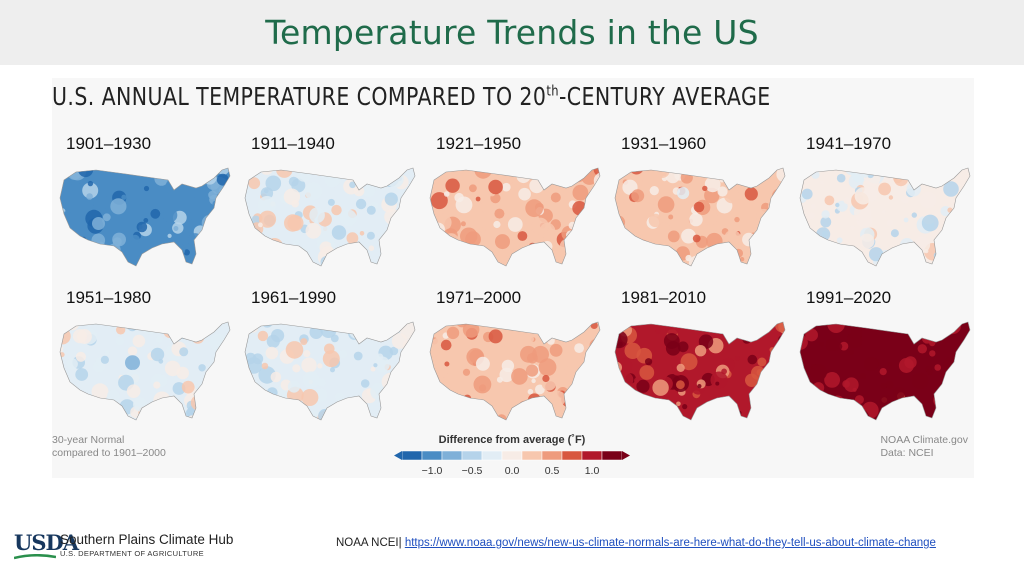 This screenshot has height=569, width=1024. What do you see at coordinates (700, 371) in the screenshot?
I see `us-map-outline` at bounding box center [700, 371].